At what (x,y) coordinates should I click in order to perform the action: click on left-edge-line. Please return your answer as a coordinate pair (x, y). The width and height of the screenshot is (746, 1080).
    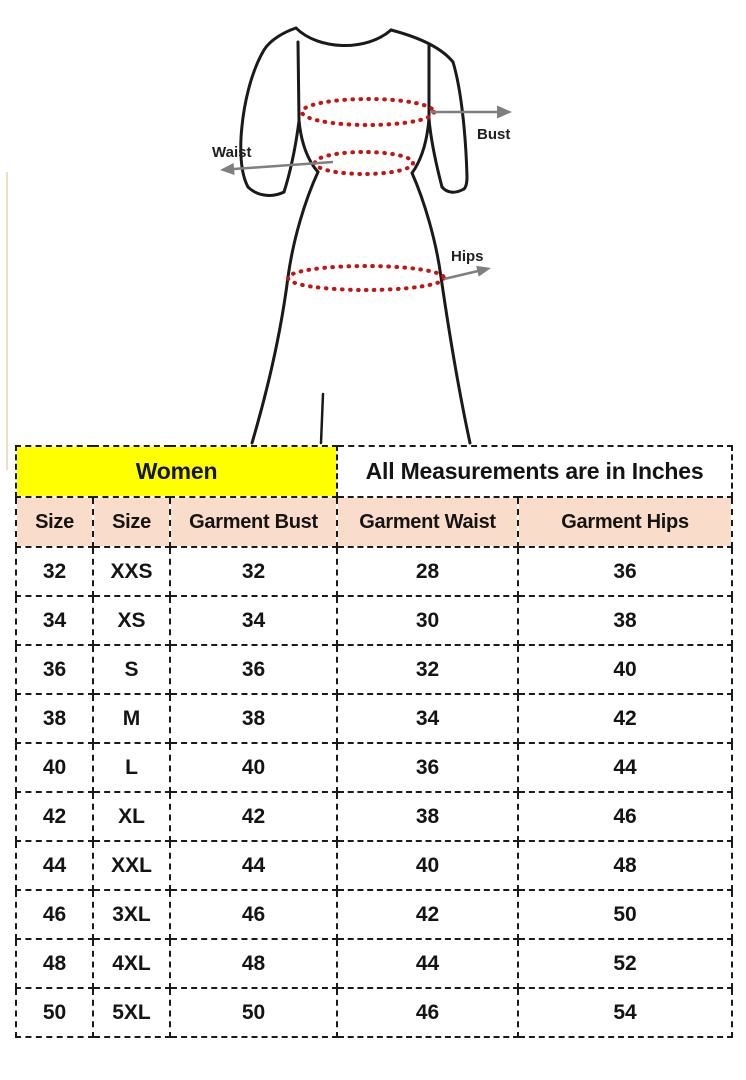
    Looking at the image, I should click on (7, 321).